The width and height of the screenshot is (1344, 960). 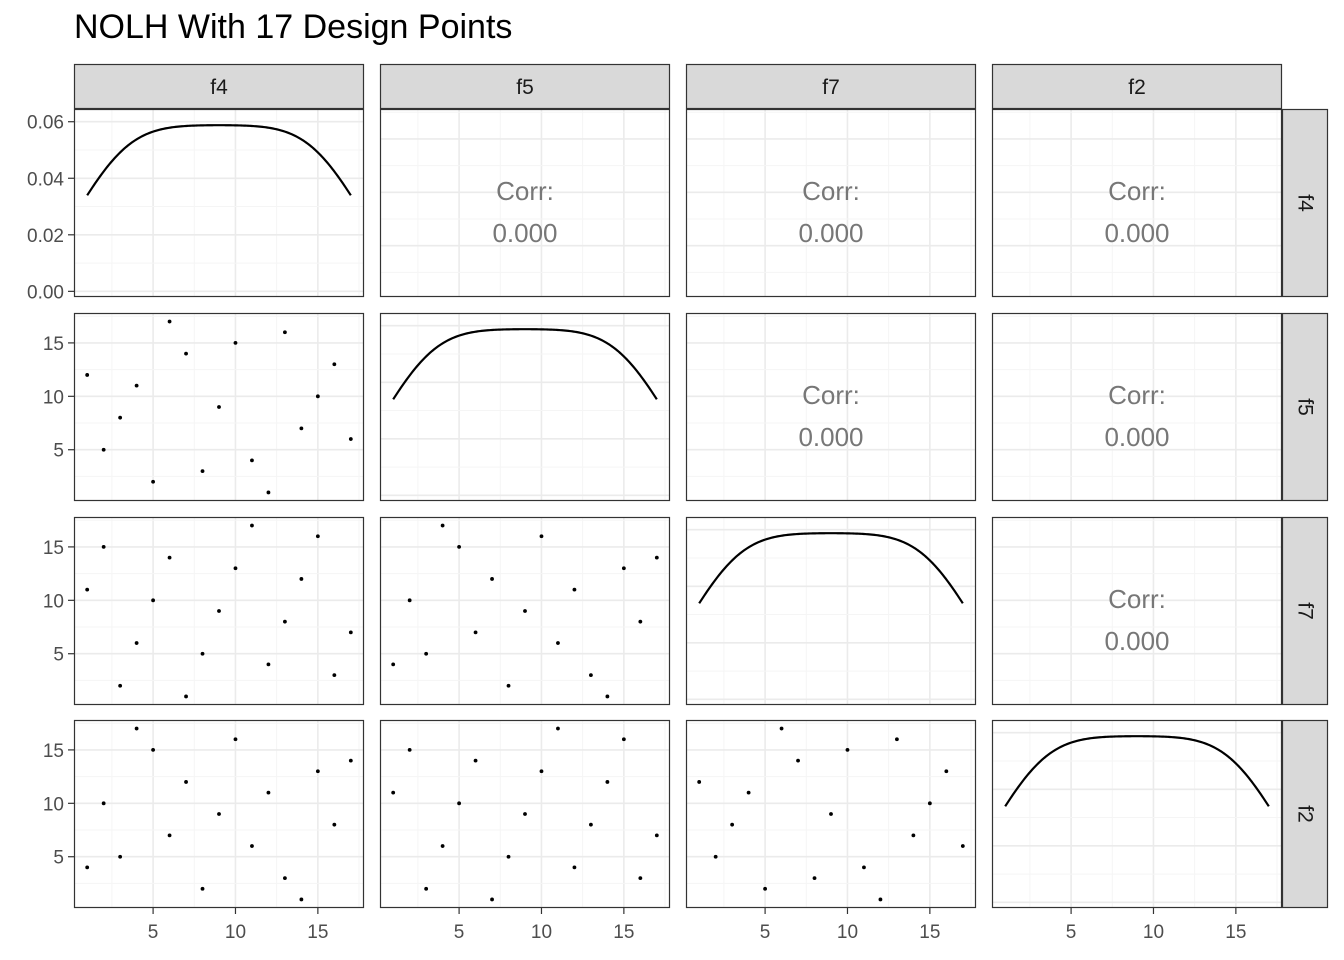 What do you see at coordinates (293, 27) in the screenshot?
I see `chart-title: NOLH With 17 Design Points` at bounding box center [293, 27].